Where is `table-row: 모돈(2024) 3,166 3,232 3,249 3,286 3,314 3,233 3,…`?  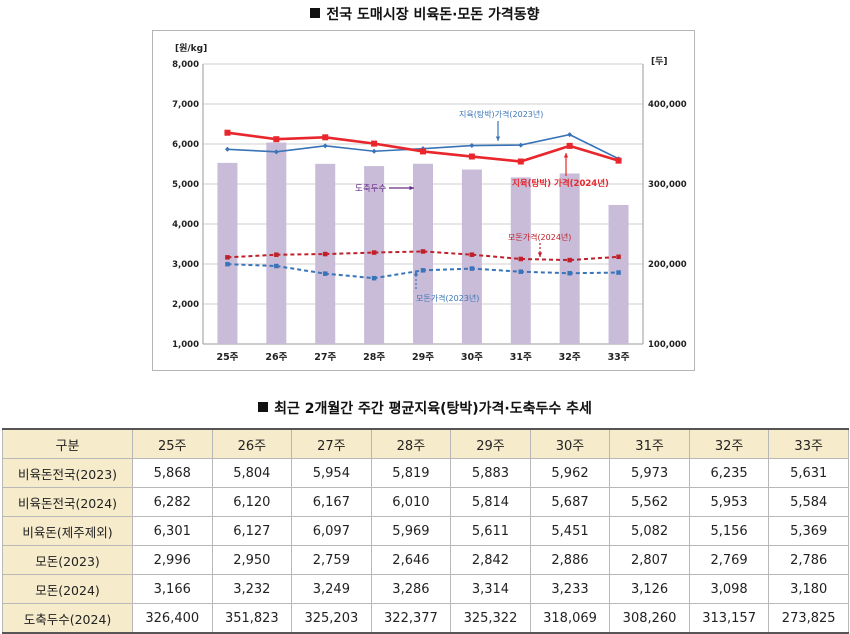 table-row: 모돈(2024) 3,166 3,232 3,249 3,286 3,314 3,233 3,… is located at coordinates (425, 589).